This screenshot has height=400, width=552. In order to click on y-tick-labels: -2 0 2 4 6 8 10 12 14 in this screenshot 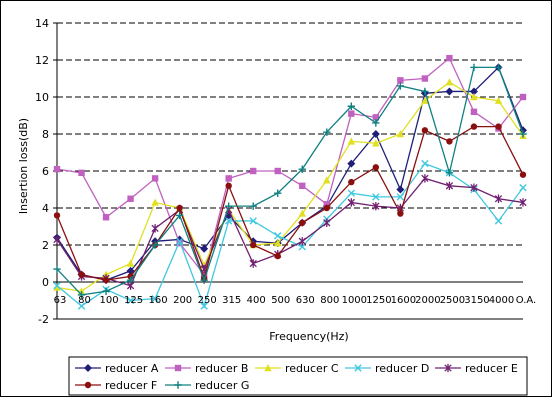, I will do `click(42, 171)`.